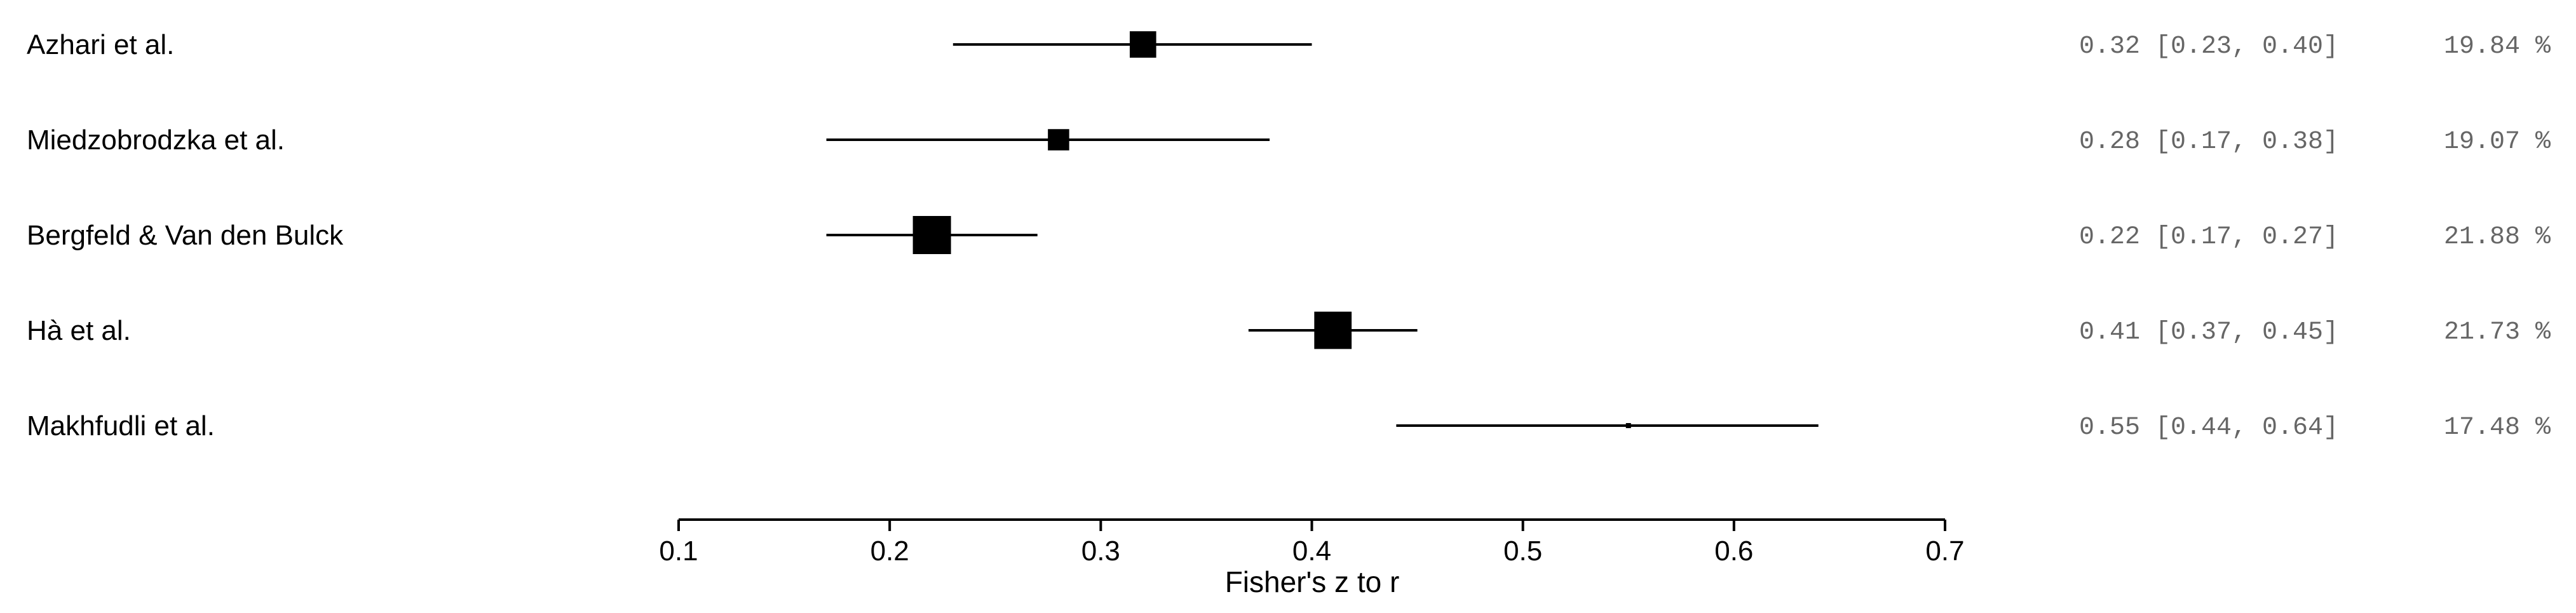  Describe the element at coordinates (156, 140) in the screenshot. I see `study-label: Miedzobrodzka et al.` at that location.